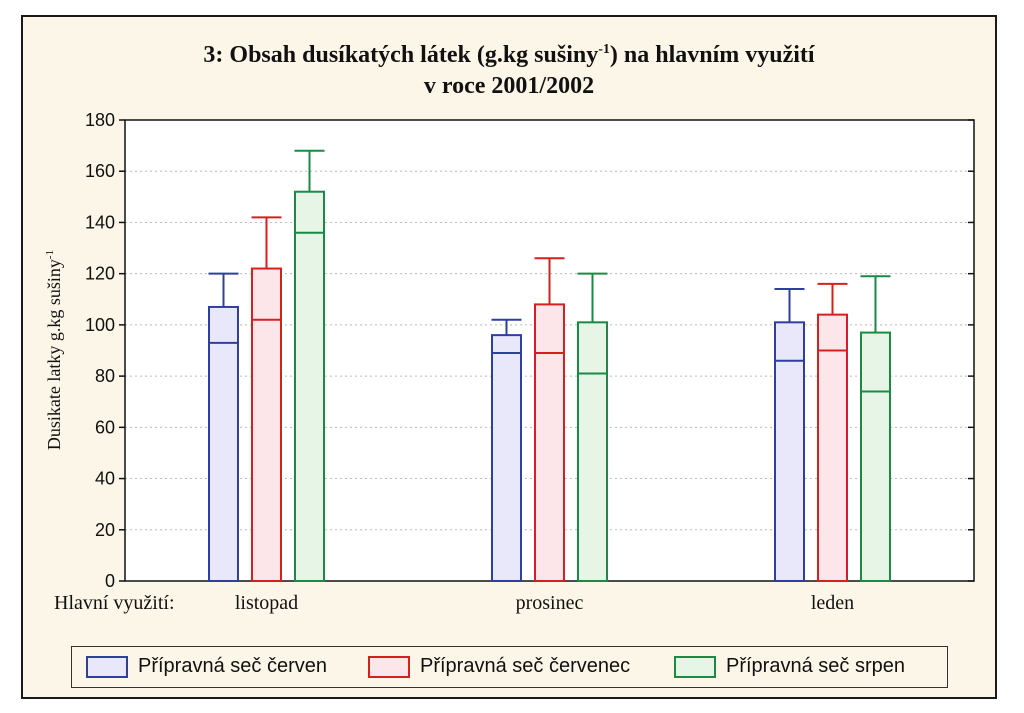  I want to click on y-tick-label: 120, so click(100, 274).